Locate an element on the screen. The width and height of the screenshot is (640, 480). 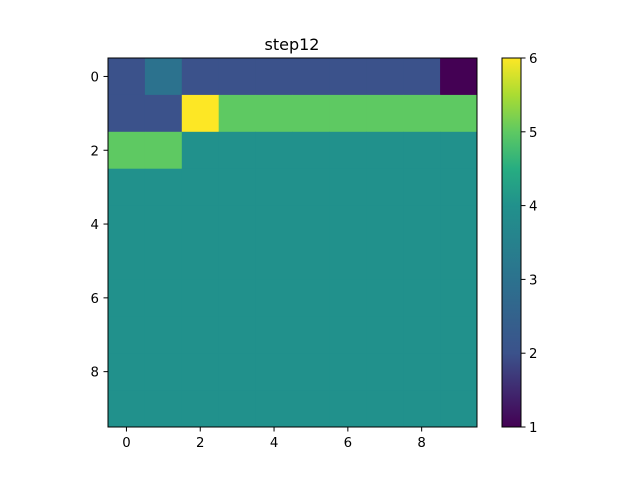
y-tick-label: 6 is located at coordinates (95, 299).